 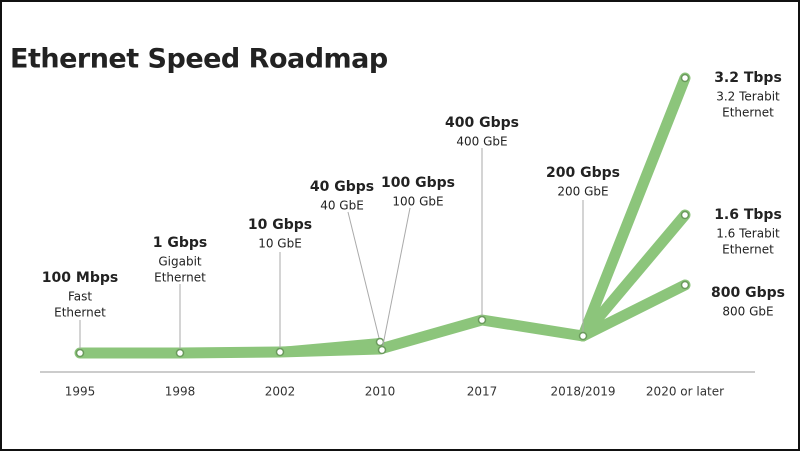 What do you see at coordinates (417, 202) in the screenshot?
I see `detail-label: 100 GbE` at bounding box center [417, 202].